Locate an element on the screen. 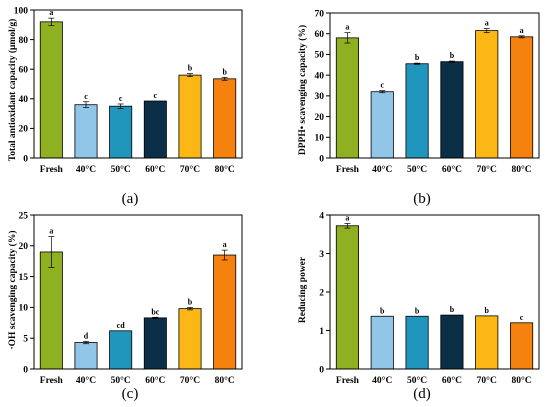  y-tick-label: 2 is located at coordinates (321, 293).